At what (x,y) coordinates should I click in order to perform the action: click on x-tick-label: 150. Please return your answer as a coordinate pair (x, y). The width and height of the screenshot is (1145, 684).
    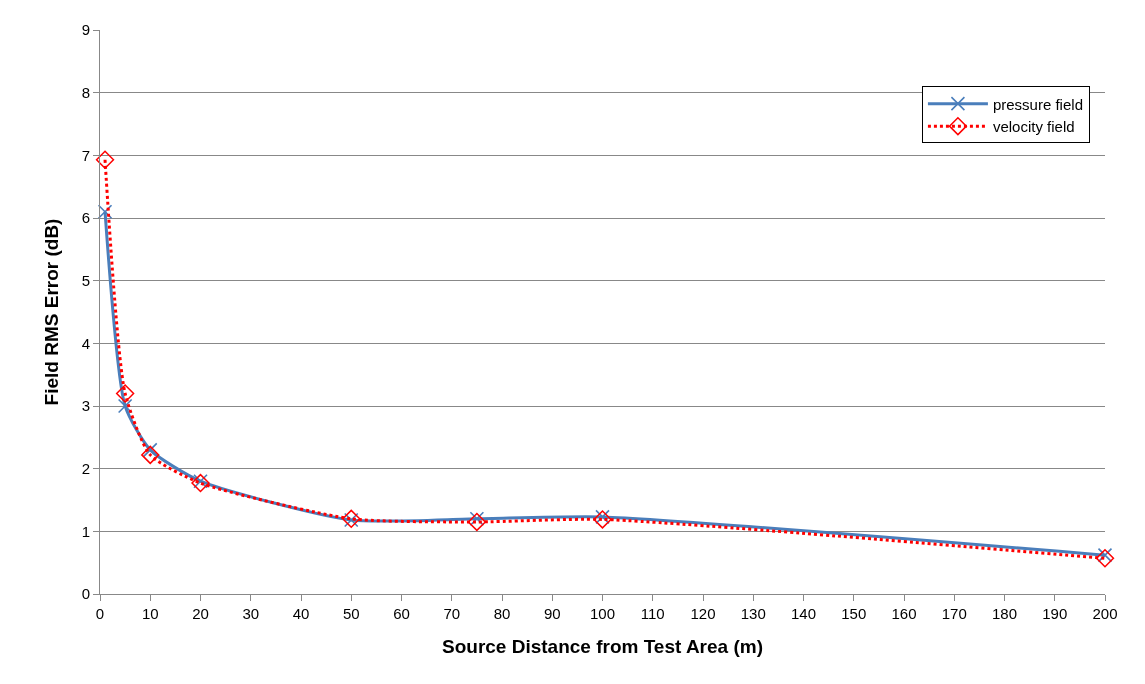
    Looking at the image, I should click on (854, 613).